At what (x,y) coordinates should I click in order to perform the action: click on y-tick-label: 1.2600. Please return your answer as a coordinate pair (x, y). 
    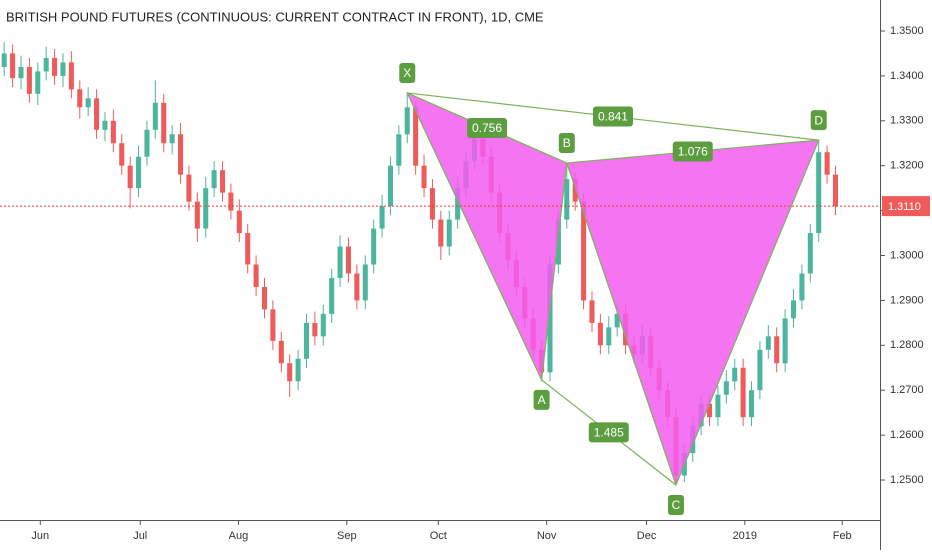
    Looking at the image, I should click on (907, 435).